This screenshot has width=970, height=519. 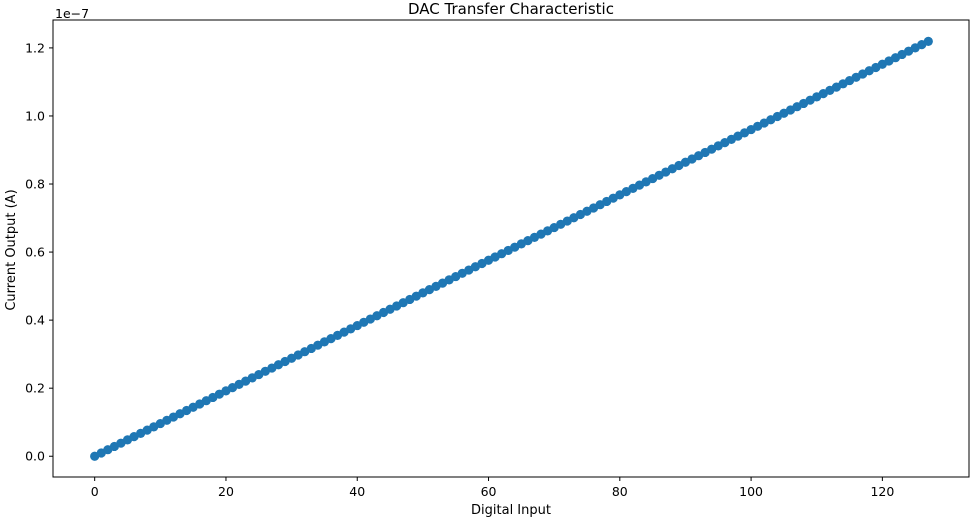 I want to click on y-tick-label: 0.8, so click(x=35, y=184).